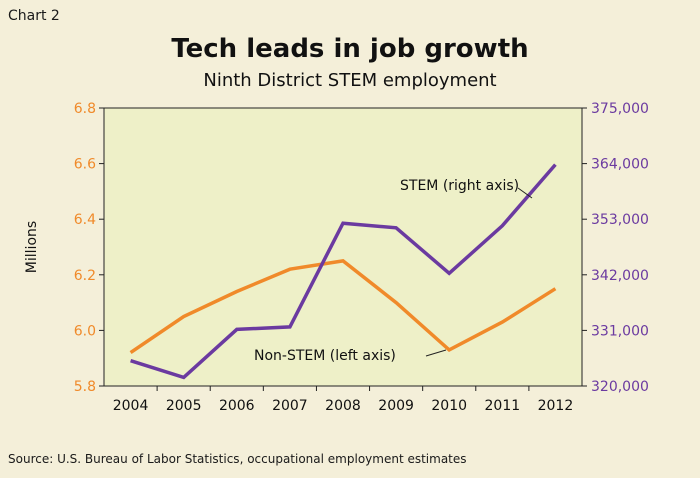  I want to click on y-left-tick-label: 6.0, so click(85, 331).